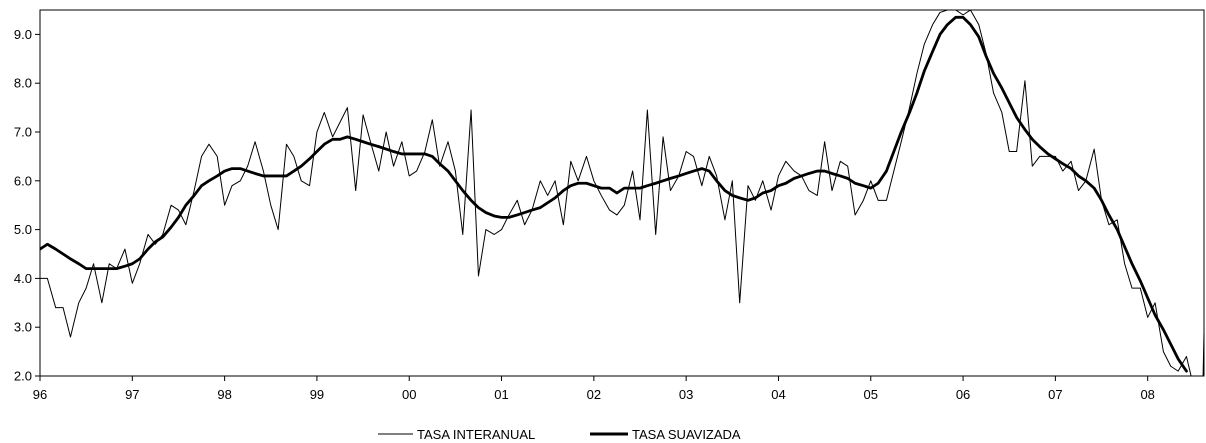  I want to click on y-tick-label: 7.0, so click(23, 132).